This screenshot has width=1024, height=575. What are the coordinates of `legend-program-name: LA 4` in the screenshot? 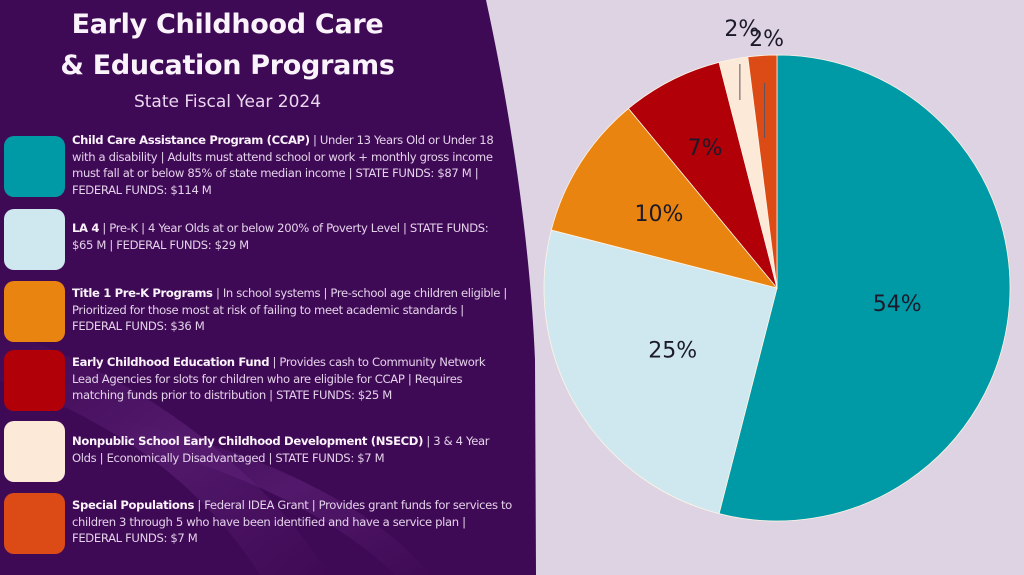 It's located at (86, 228).